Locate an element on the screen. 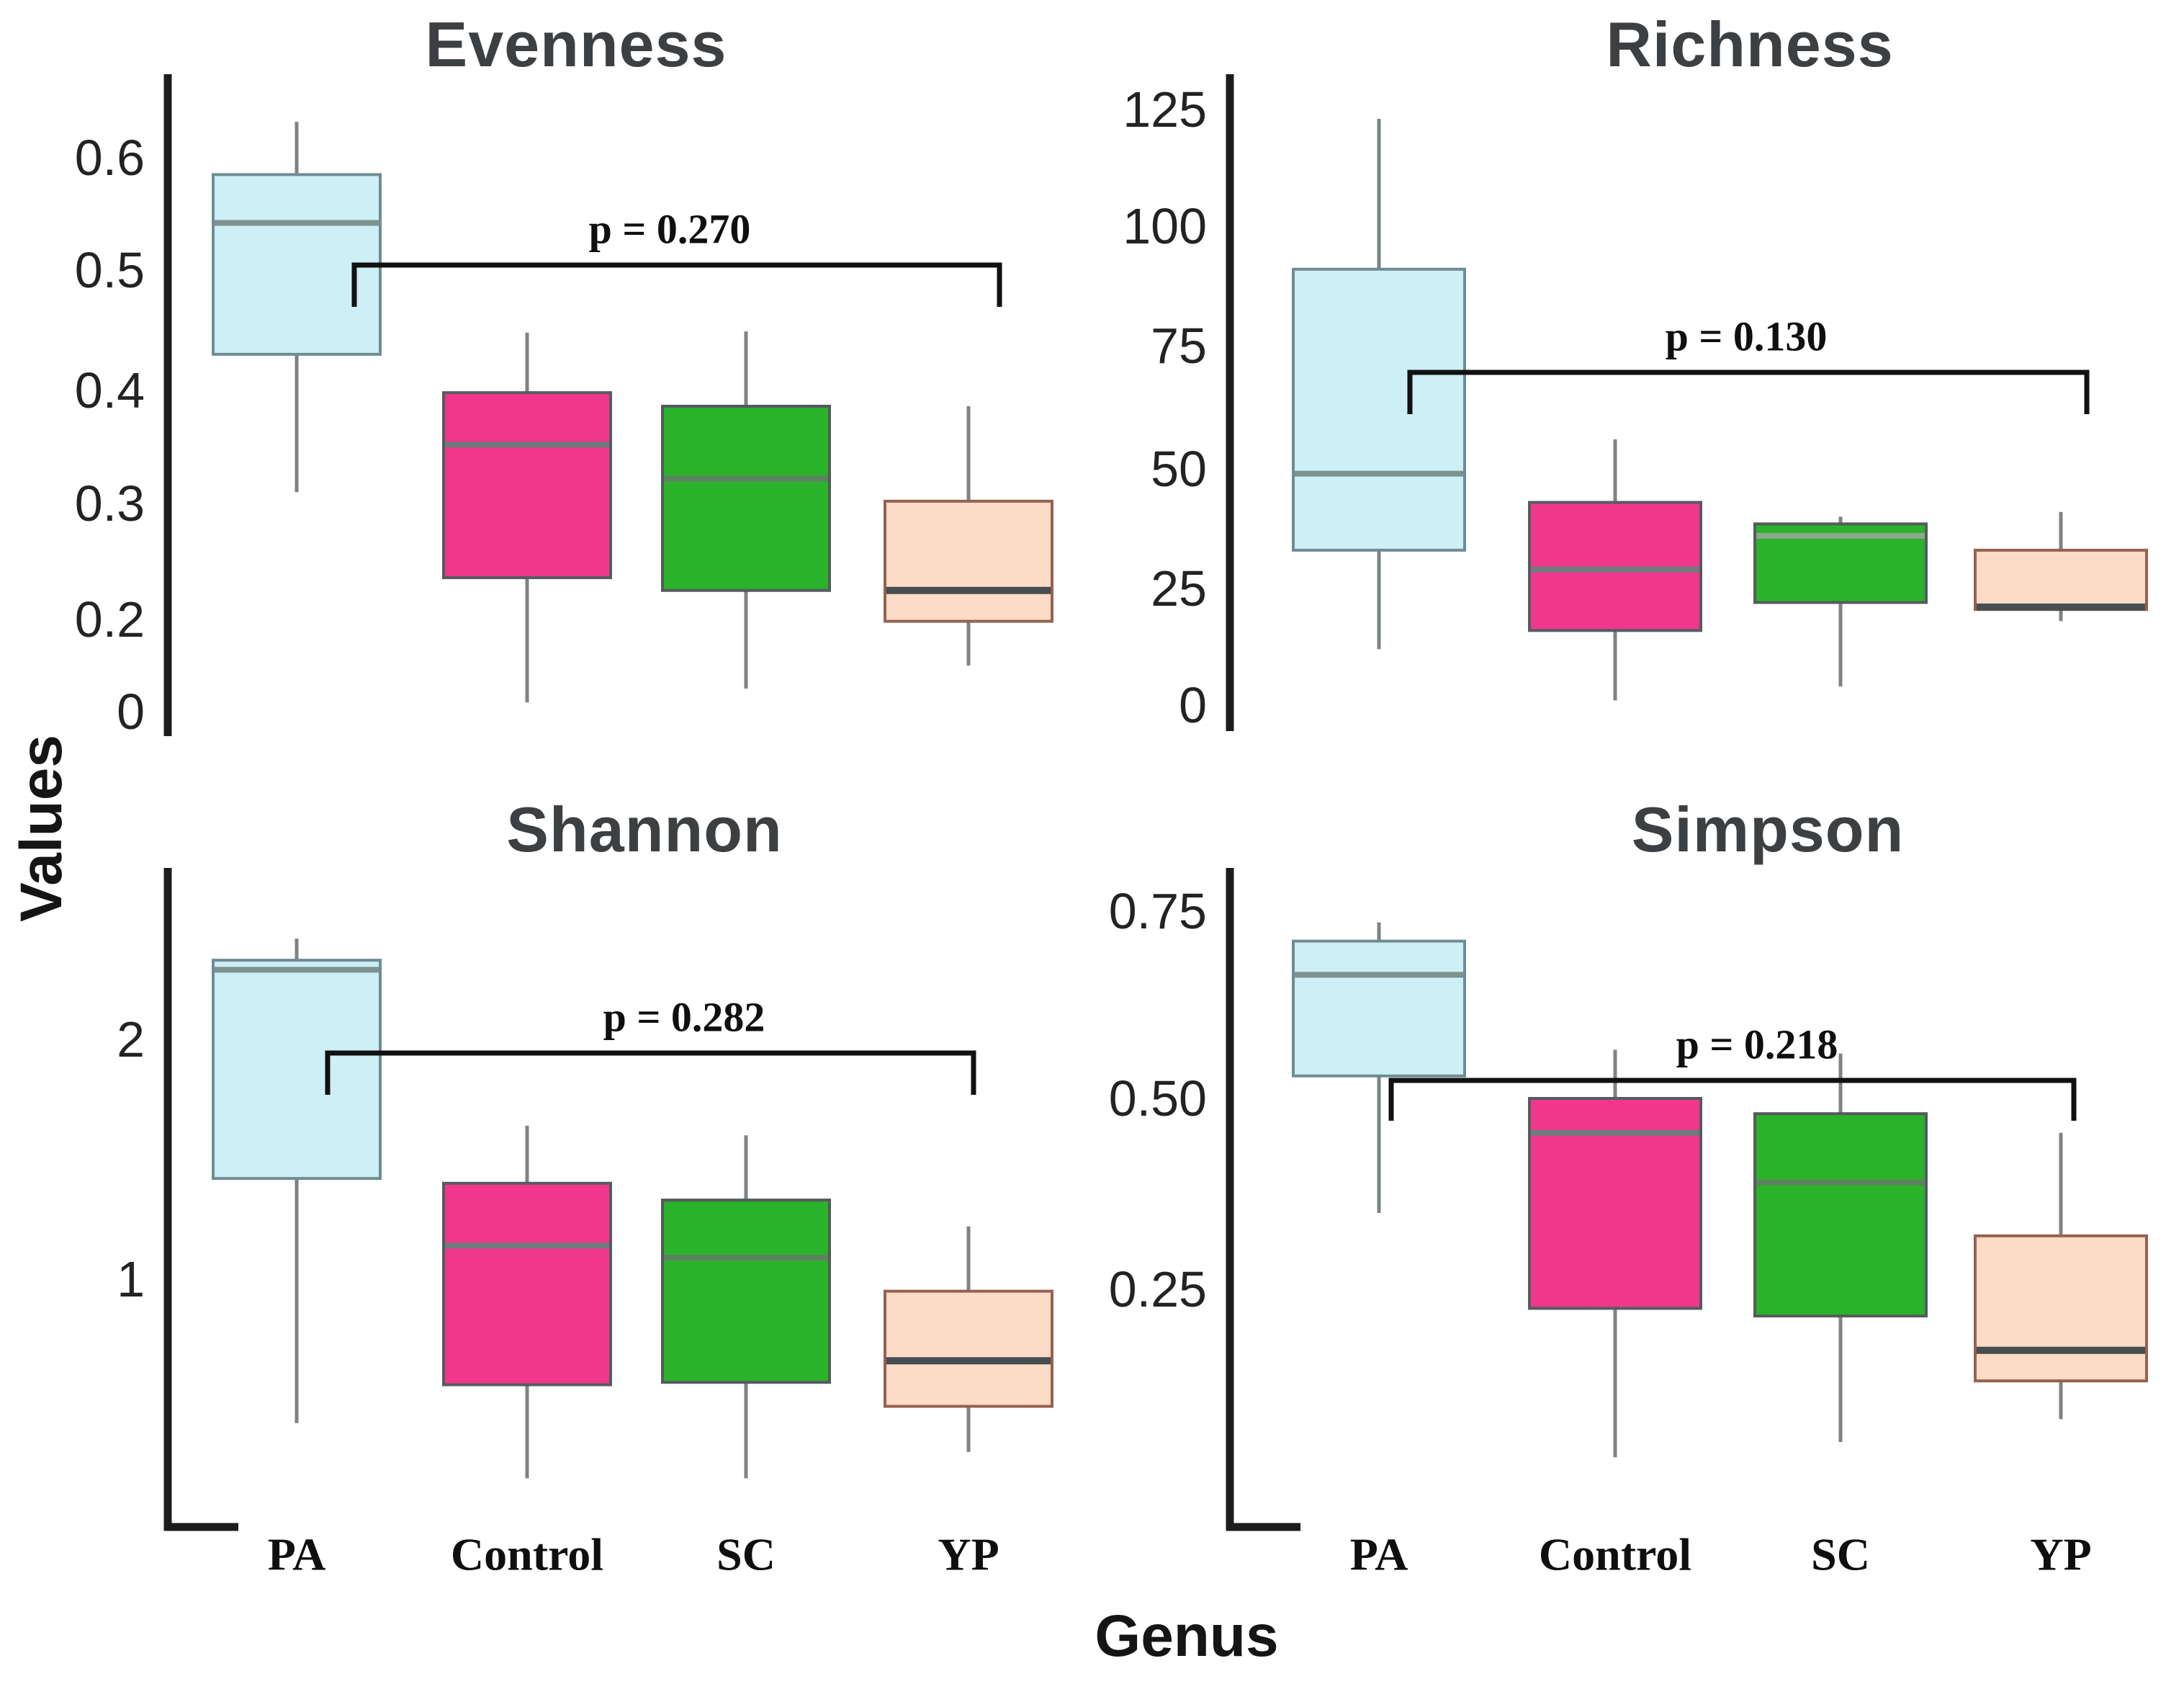 The height and width of the screenshot is (1684, 2184). panel-title-evenness: Evenness is located at coordinates (576, 44).